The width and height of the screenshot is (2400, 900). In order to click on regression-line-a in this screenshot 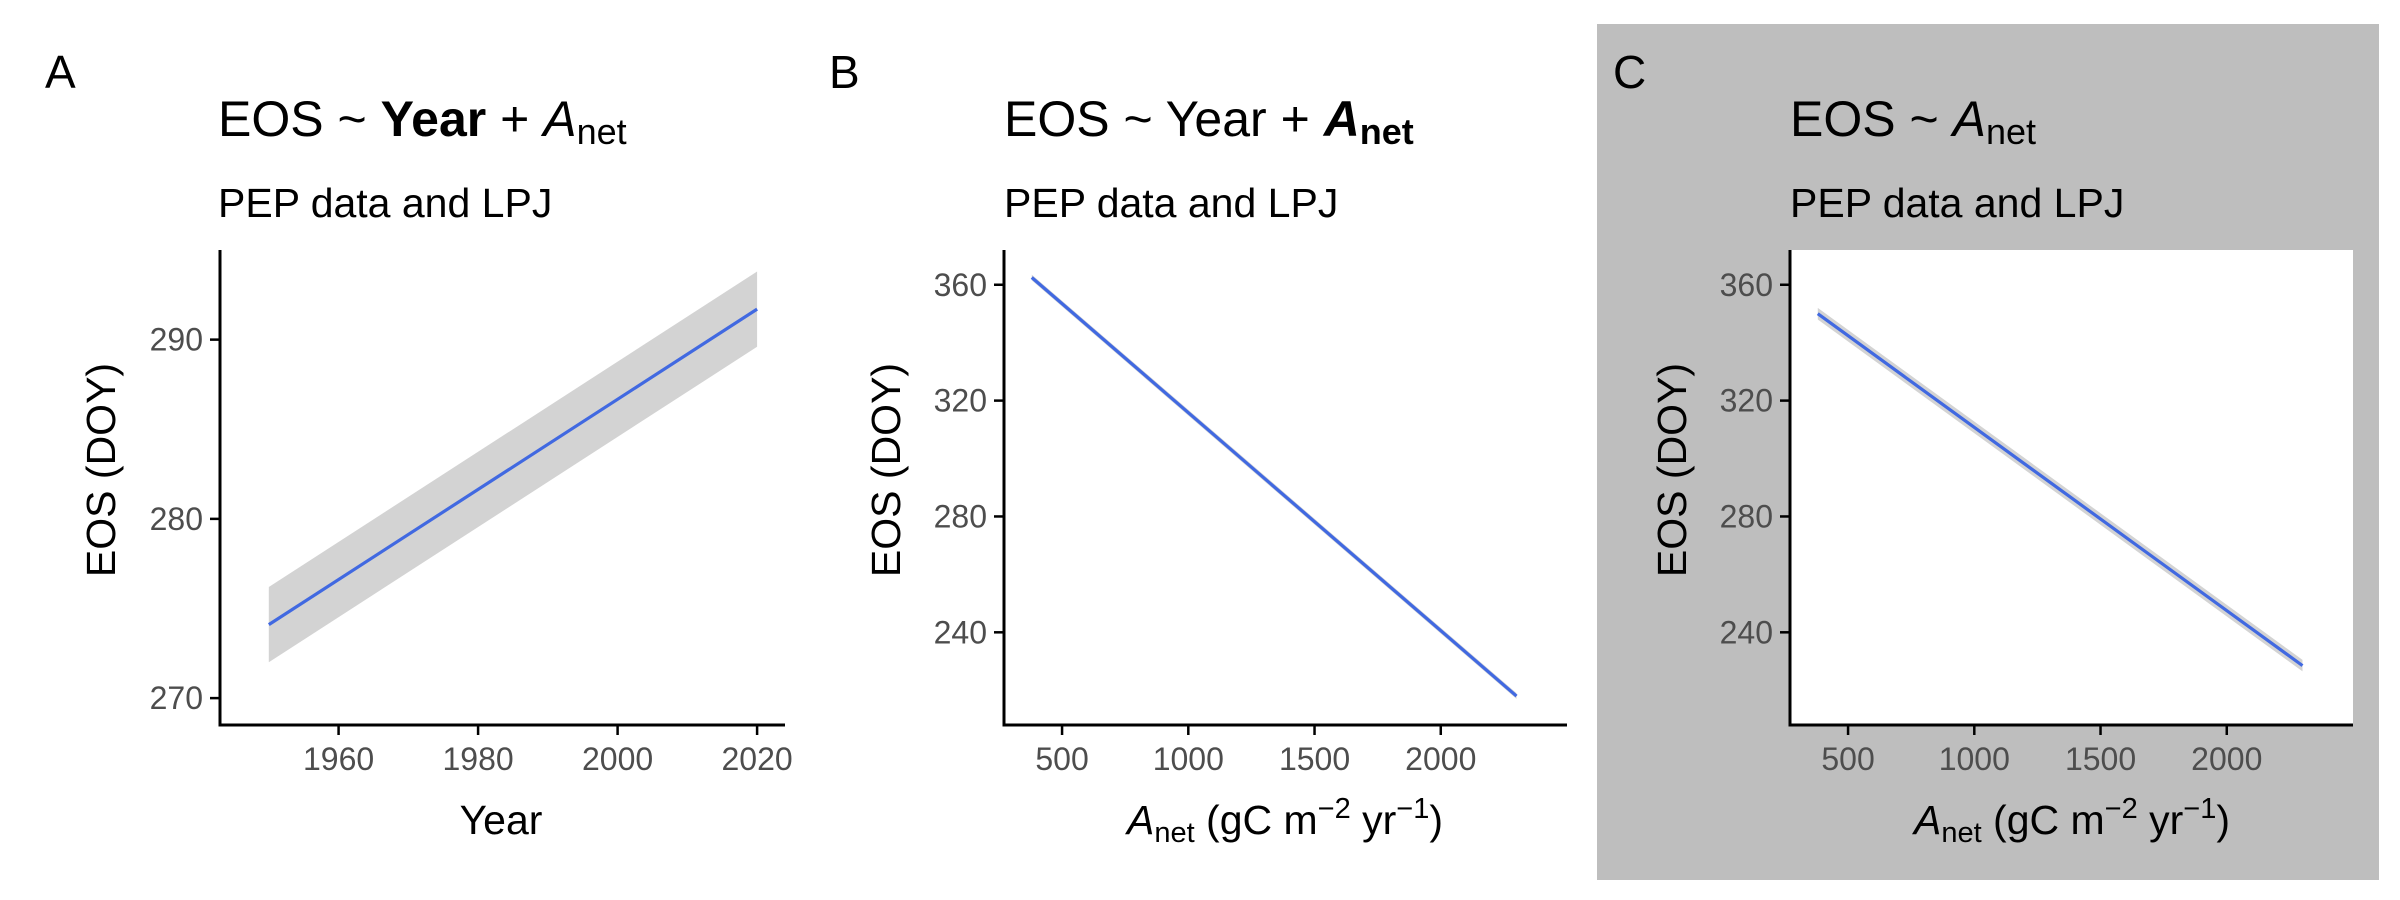, I will do `click(512, 466)`.